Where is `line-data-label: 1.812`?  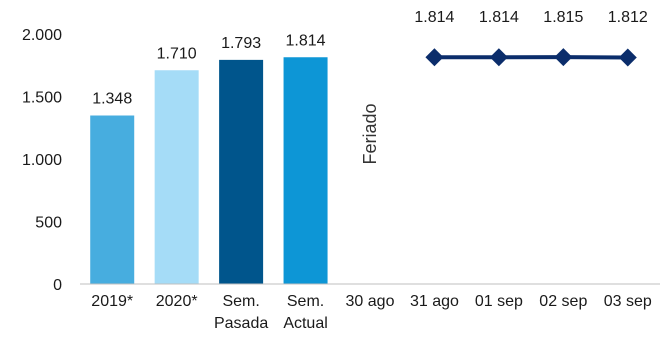 line-data-label: 1.812 is located at coordinates (628, 17).